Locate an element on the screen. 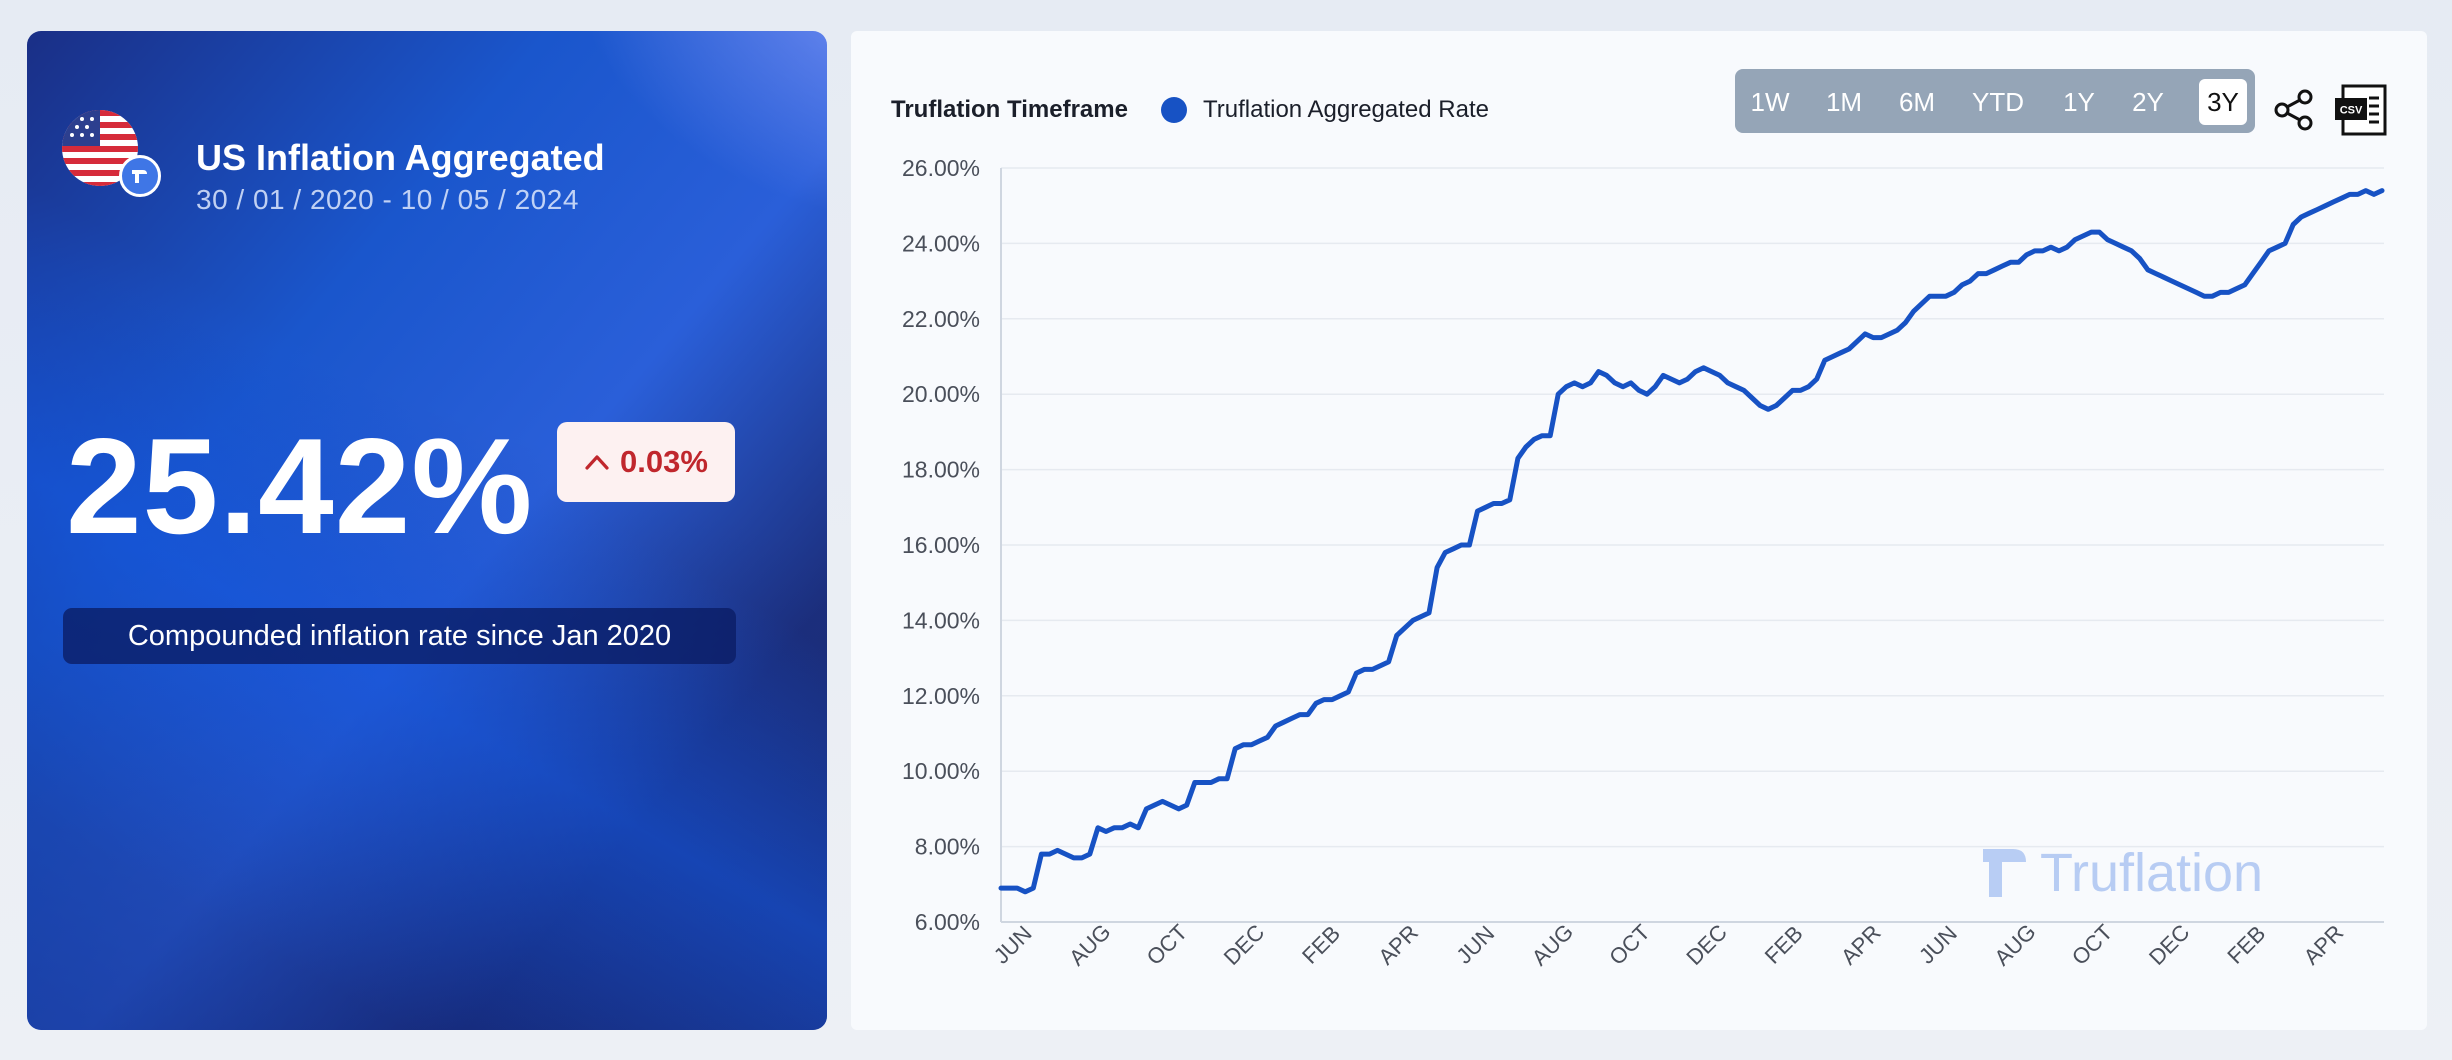 The height and width of the screenshot is (1060, 2452). csv-icon-label: CSV is located at coordinates (2351, 111).